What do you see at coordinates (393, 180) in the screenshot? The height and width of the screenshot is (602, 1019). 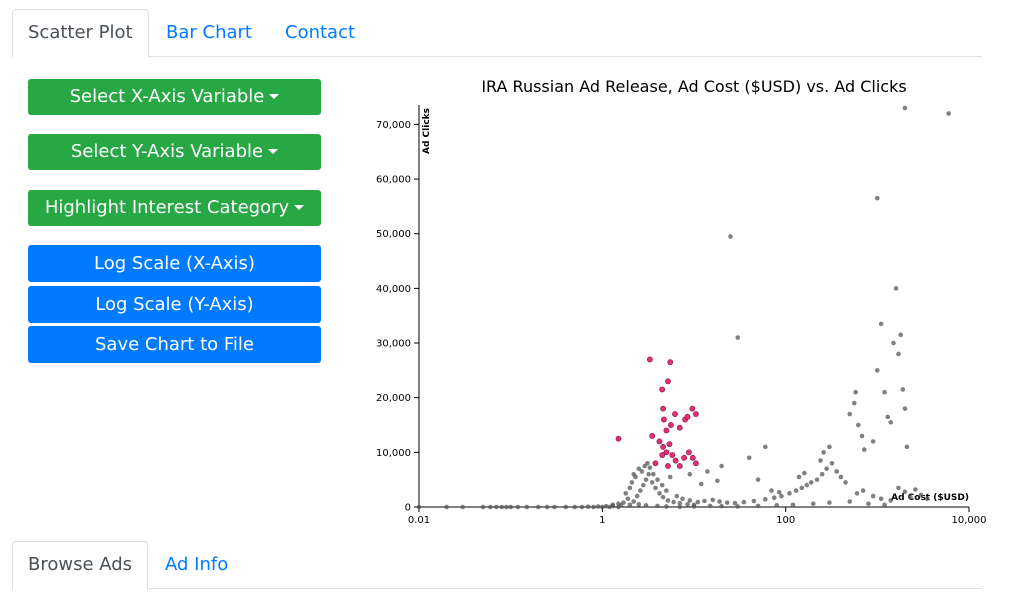 I see `y-tick-label: 60,000` at bounding box center [393, 180].